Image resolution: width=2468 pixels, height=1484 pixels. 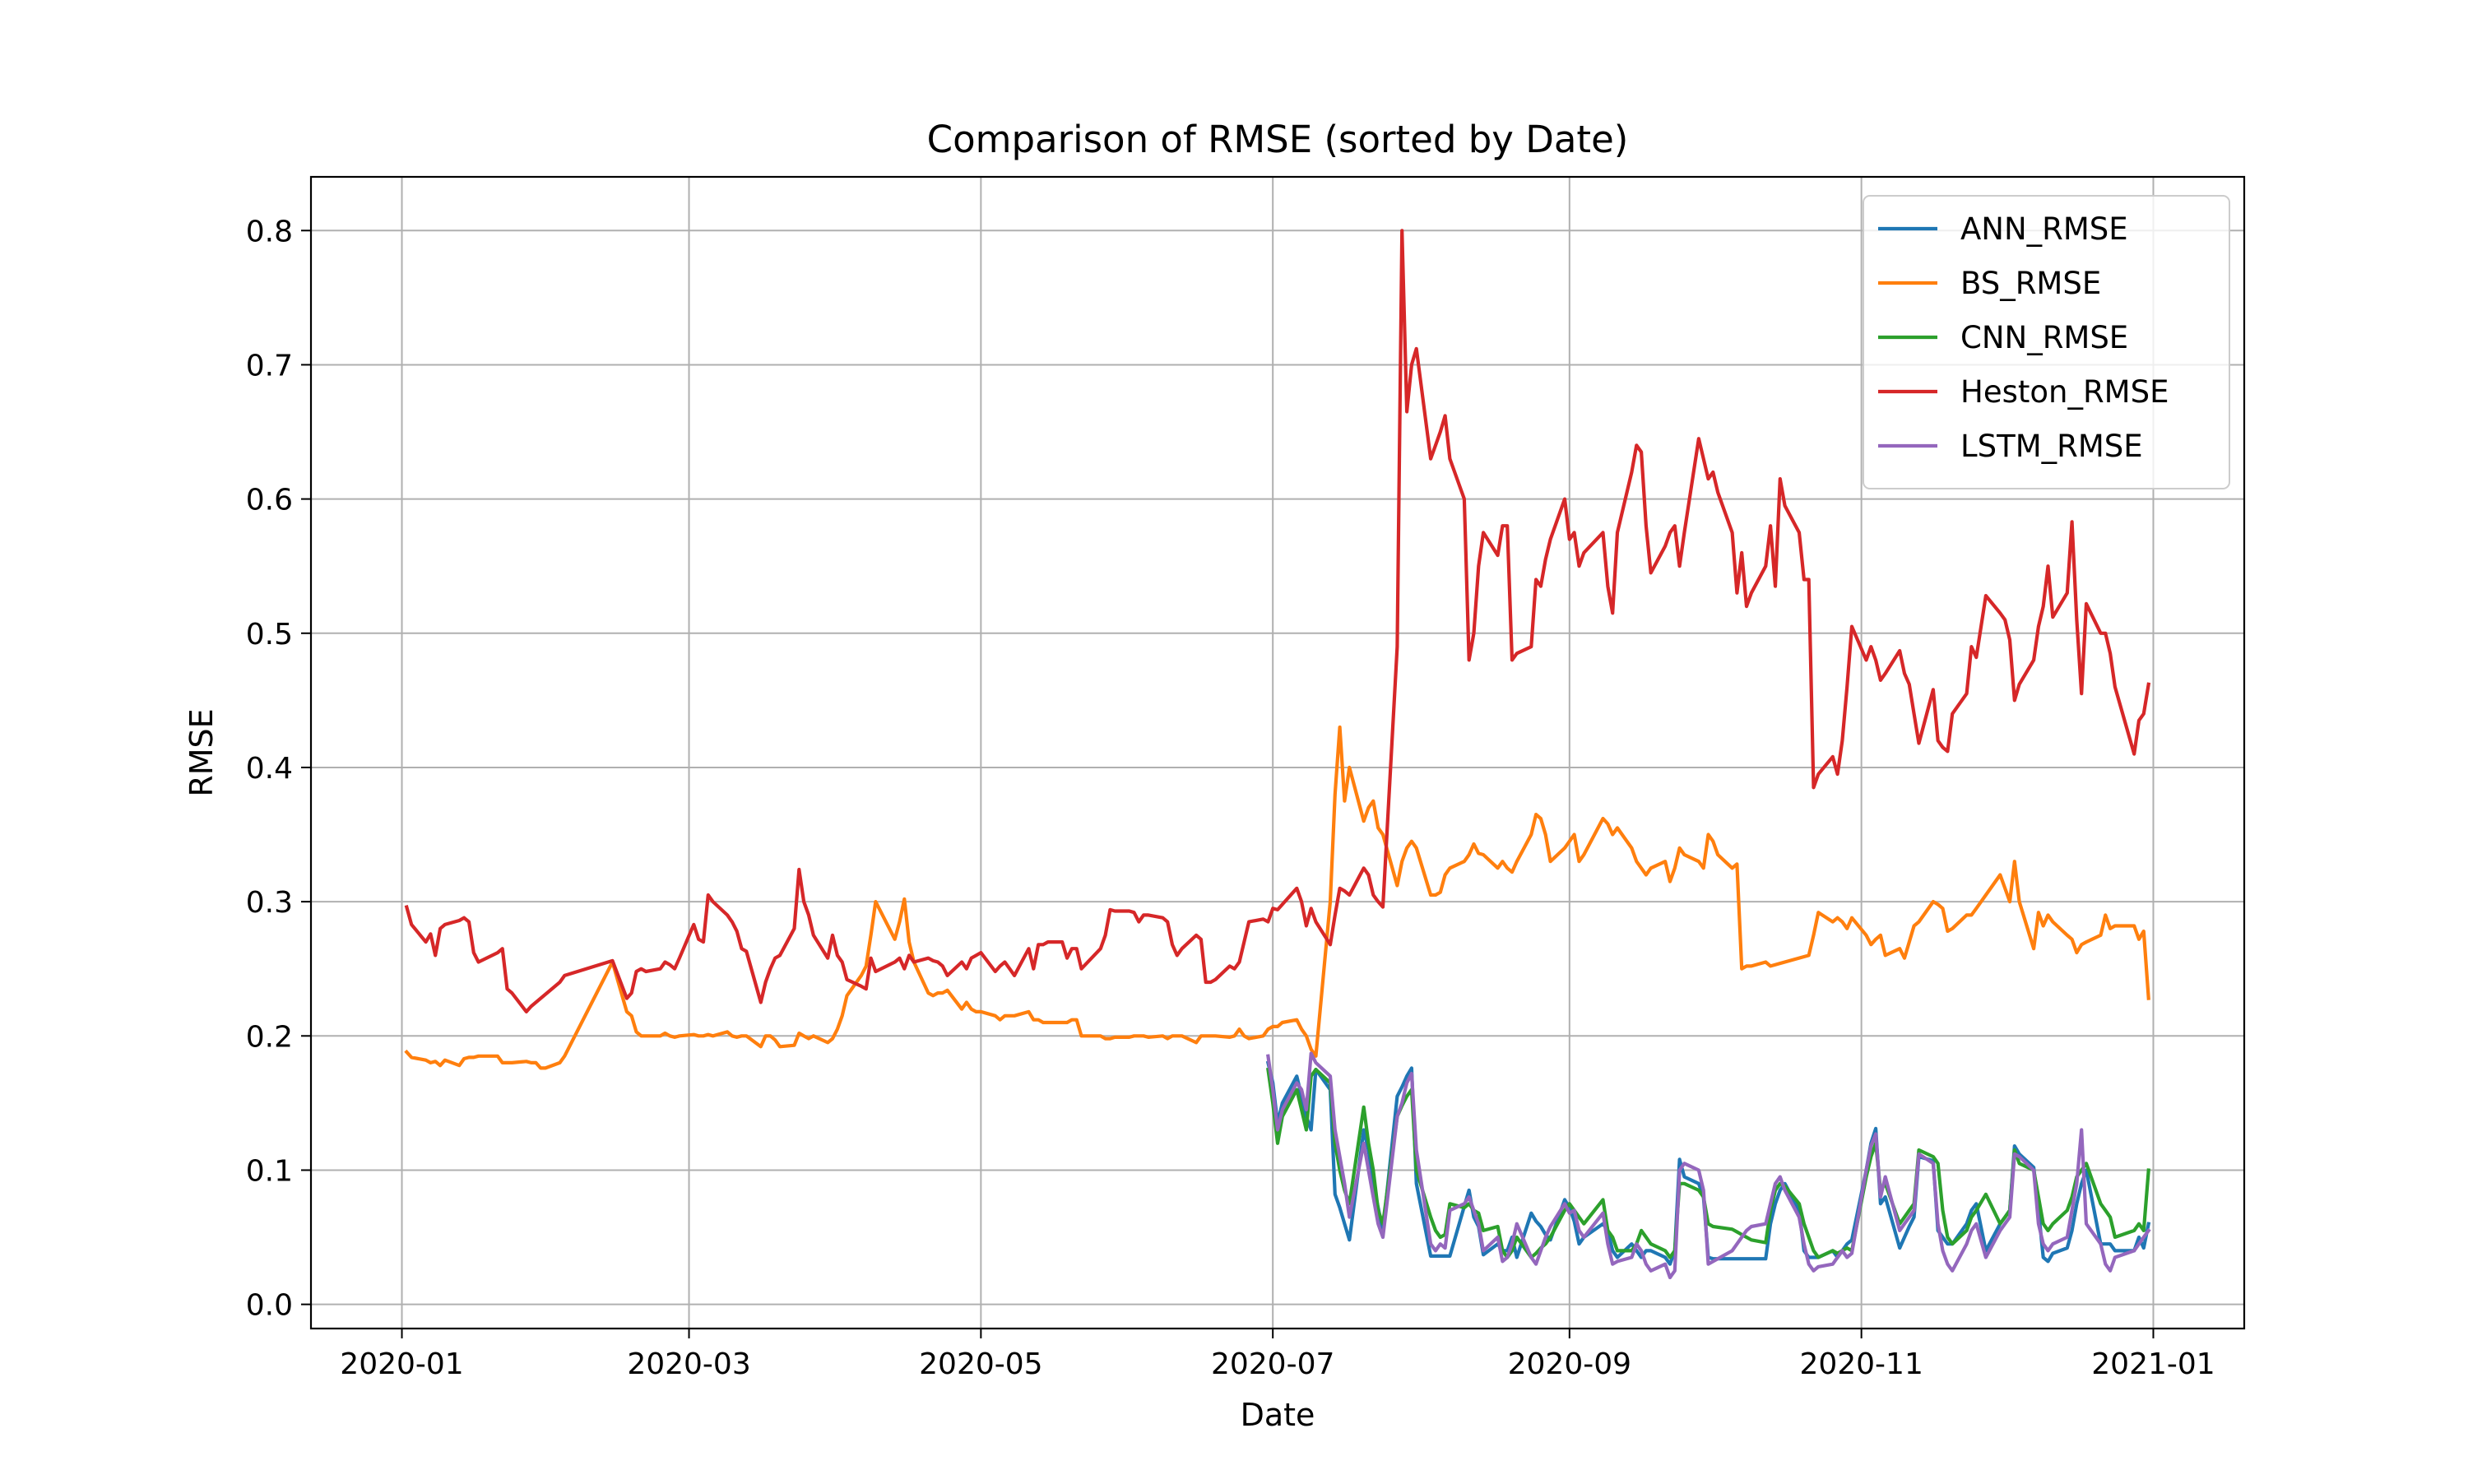 I want to click on legend-label: CNN_RMSE, so click(x=2044, y=337).